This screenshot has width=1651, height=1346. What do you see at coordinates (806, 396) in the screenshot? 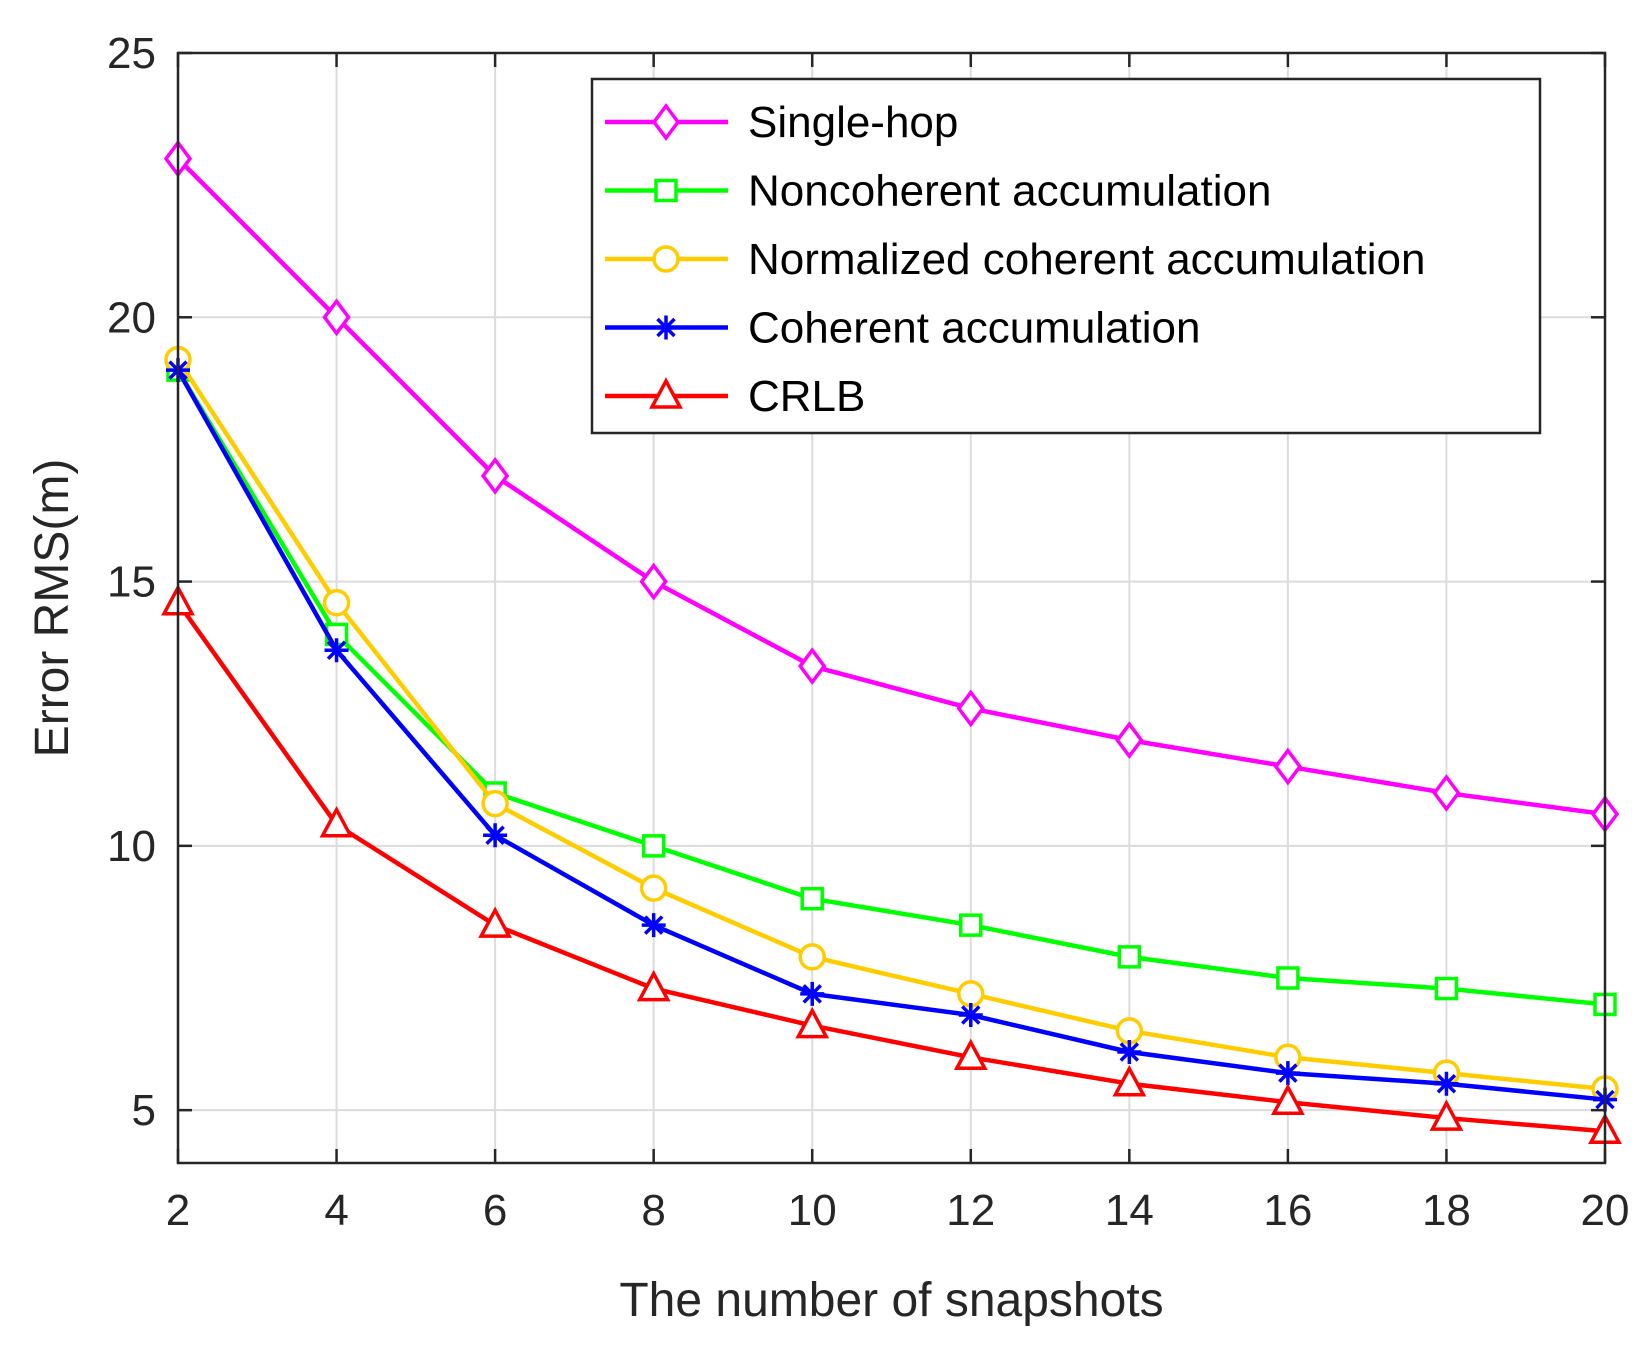
I see `legend-label-crlb: CRLB` at bounding box center [806, 396].